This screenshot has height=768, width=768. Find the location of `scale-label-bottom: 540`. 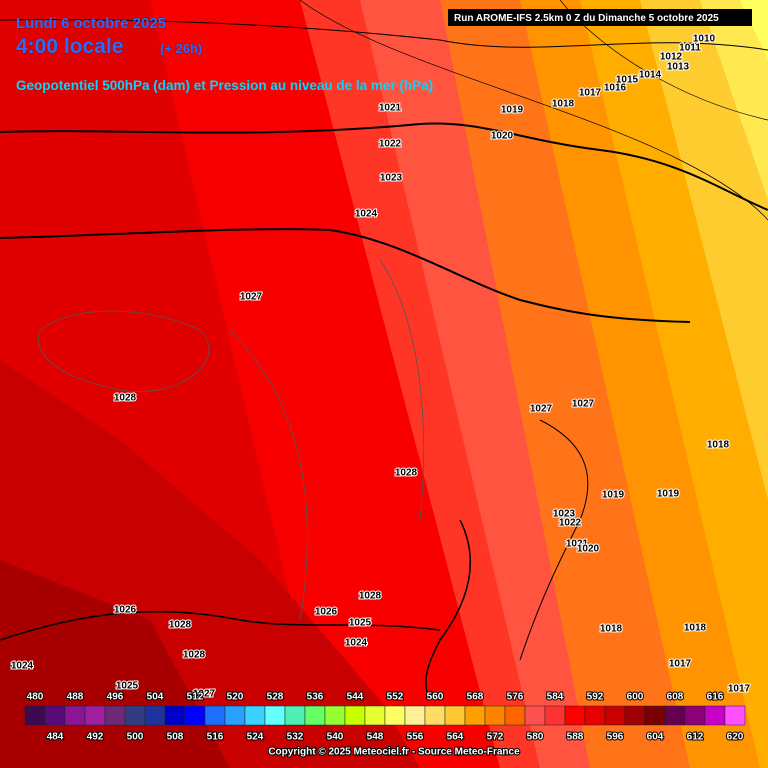

scale-label-bottom: 540 is located at coordinates (335, 737).